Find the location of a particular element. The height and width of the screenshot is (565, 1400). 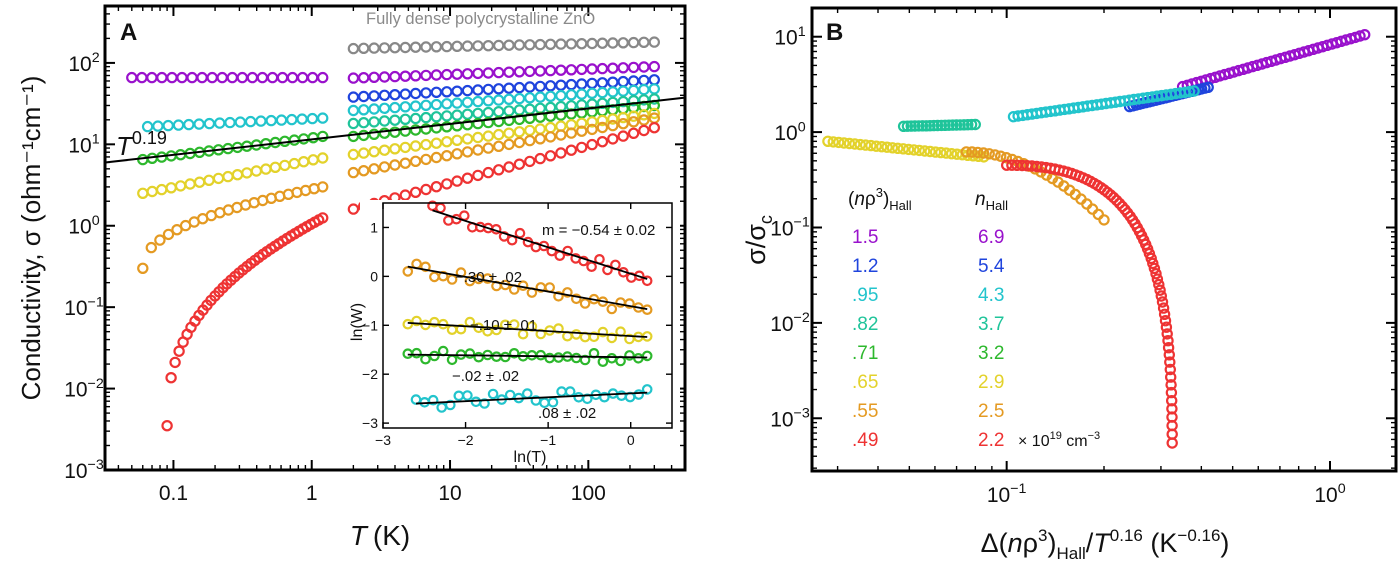

inset-x-tick-label: −3 is located at coordinates (383, 440).